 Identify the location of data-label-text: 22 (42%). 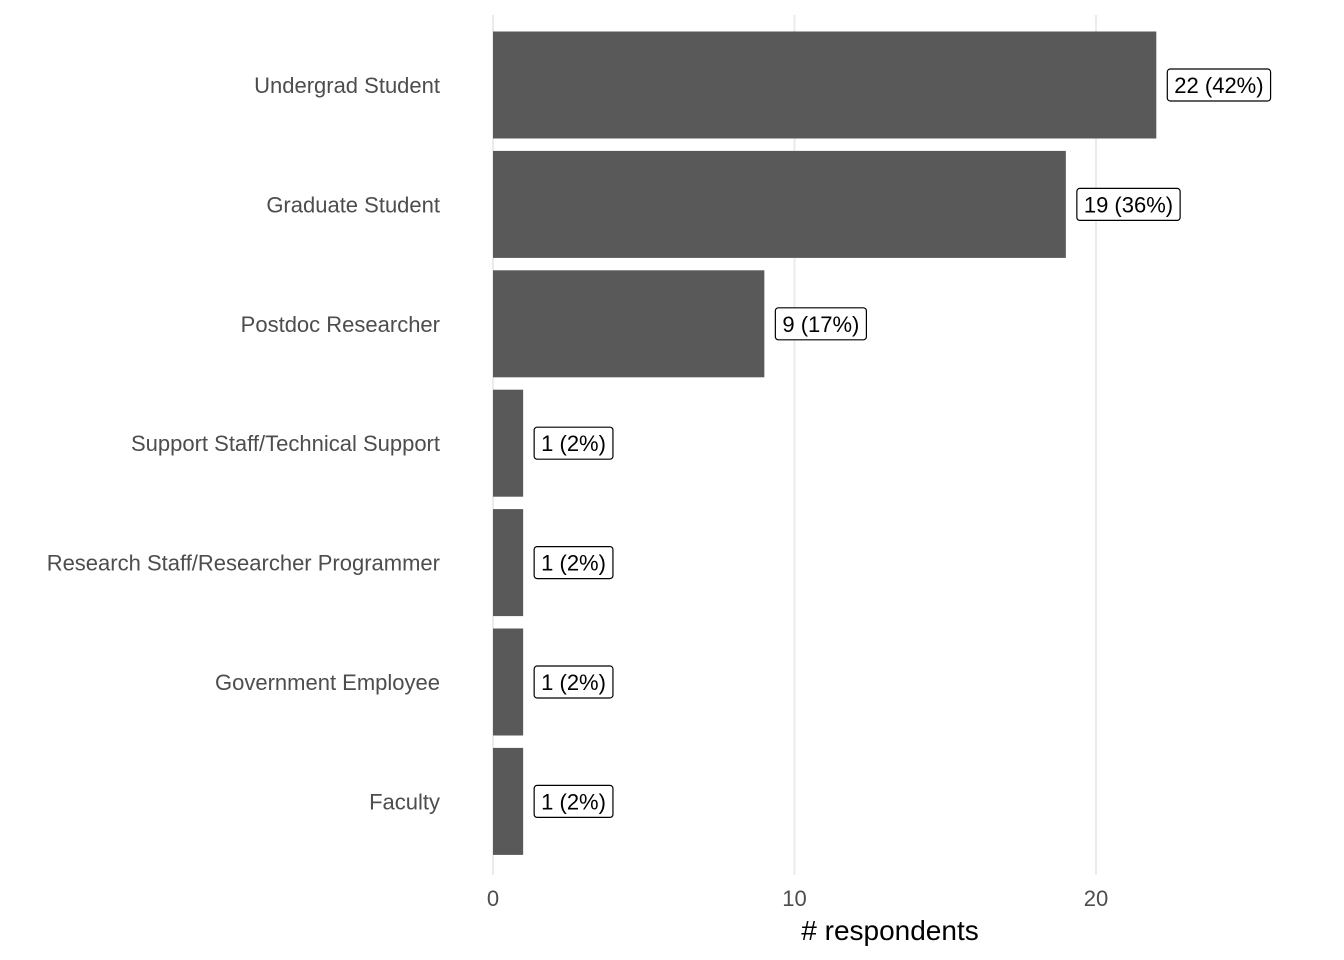
(1218, 85).